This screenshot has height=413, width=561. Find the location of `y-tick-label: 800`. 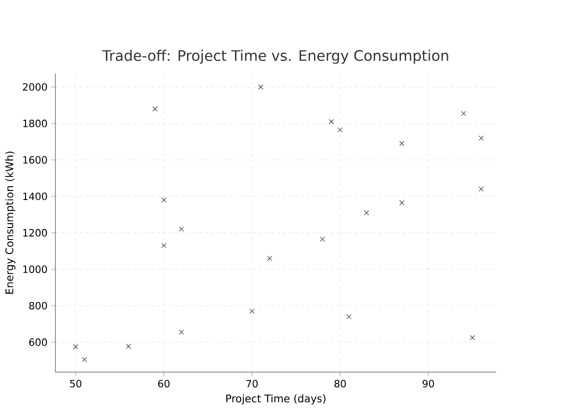

y-tick-label: 800 is located at coordinates (38, 306).